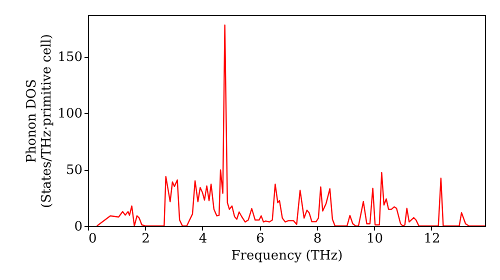 This screenshot has height=280, width=500. Describe the element at coordinates (70, 114) in the screenshot. I see `y-tick-label: 100` at that location.